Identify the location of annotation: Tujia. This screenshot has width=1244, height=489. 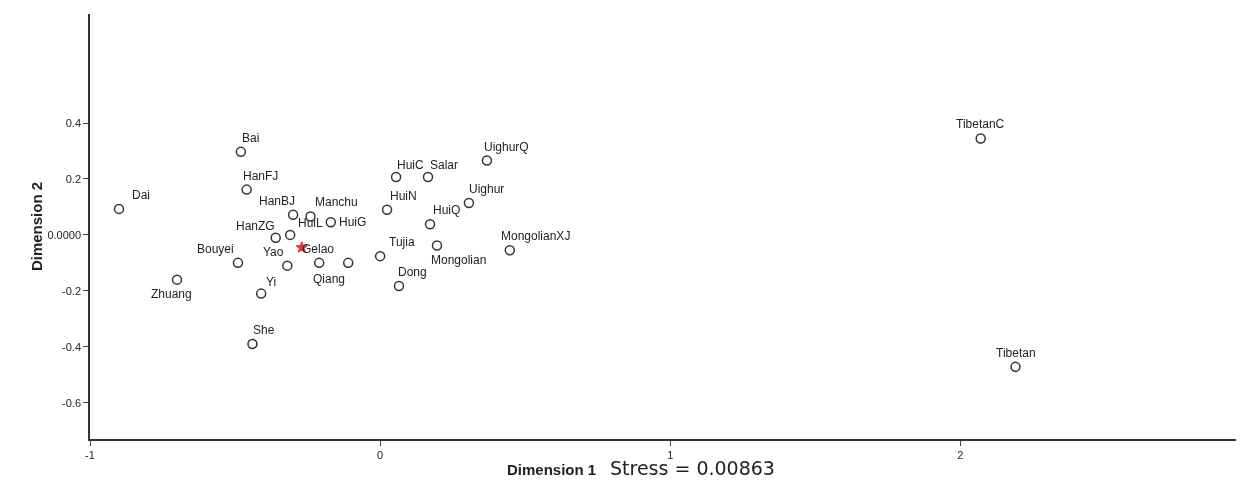
(402, 242).